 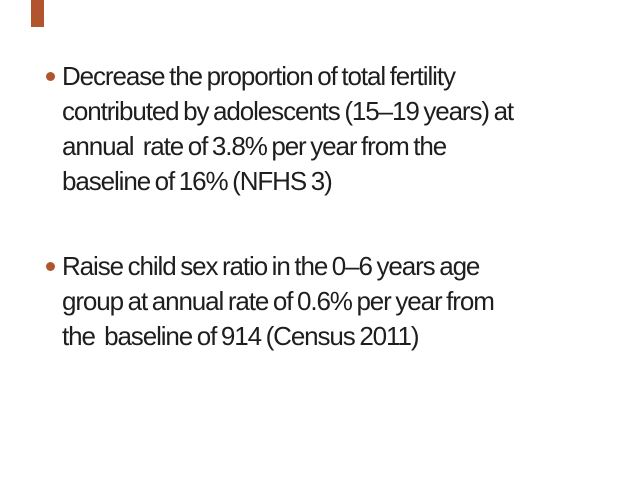 What do you see at coordinates (240, 336) in the screenshot?
I see `bullet-line: the baseline of 914 (Census 2011)` at bounding box center [240, 336].